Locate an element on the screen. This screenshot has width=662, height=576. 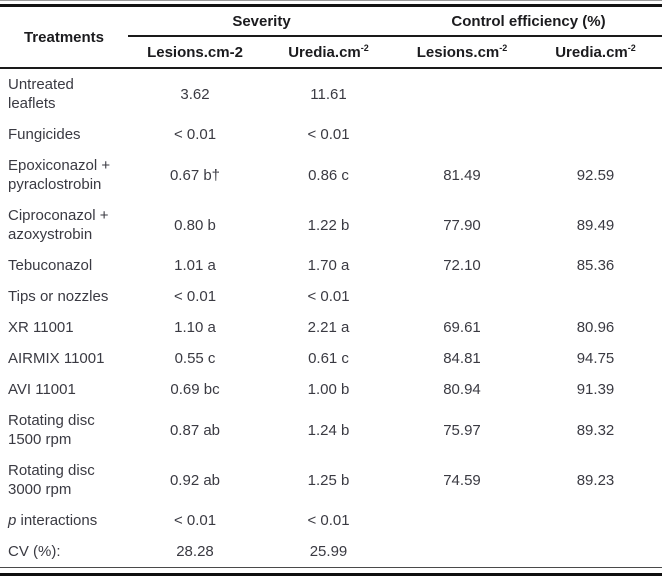
value-cell: 94.75 is located at coordinates (595, 358).